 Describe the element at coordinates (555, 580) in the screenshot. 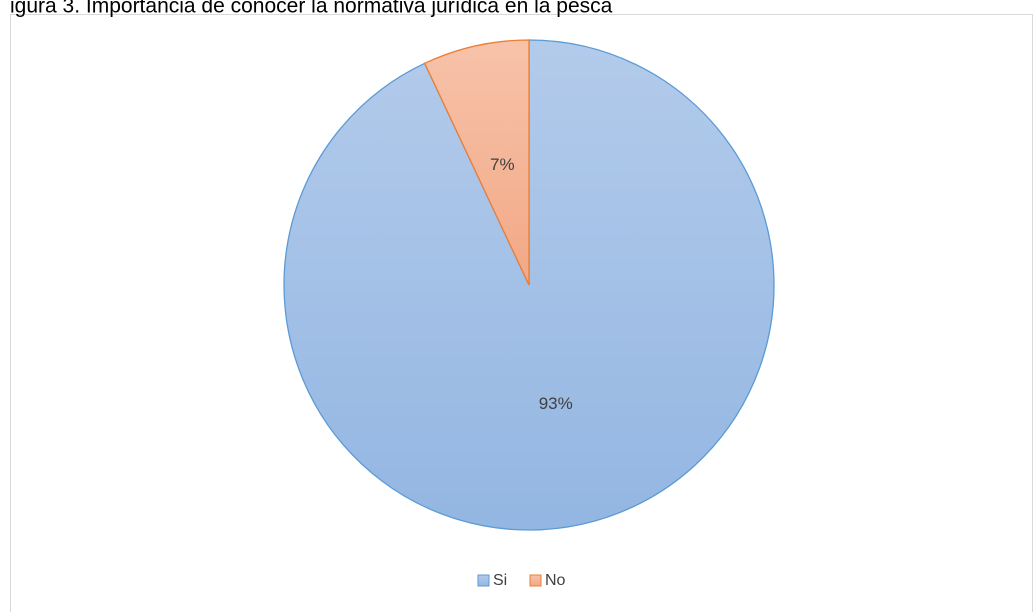

I see `legend-label: No` at that location.